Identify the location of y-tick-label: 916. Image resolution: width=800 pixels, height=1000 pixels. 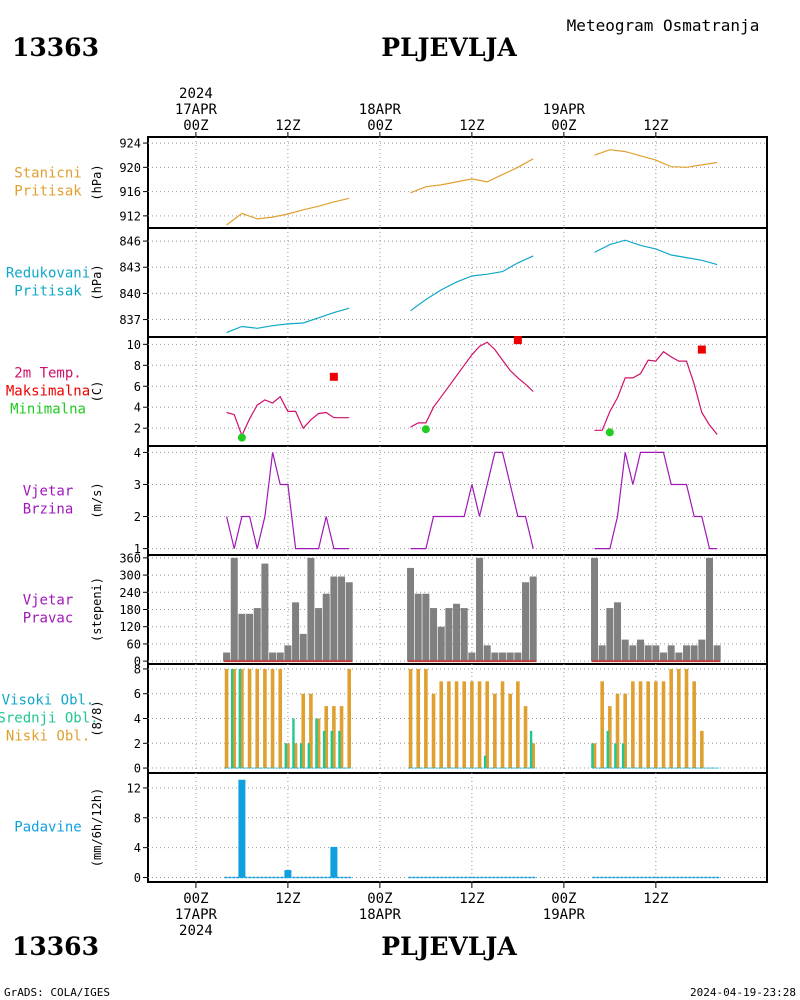
(130, 192).